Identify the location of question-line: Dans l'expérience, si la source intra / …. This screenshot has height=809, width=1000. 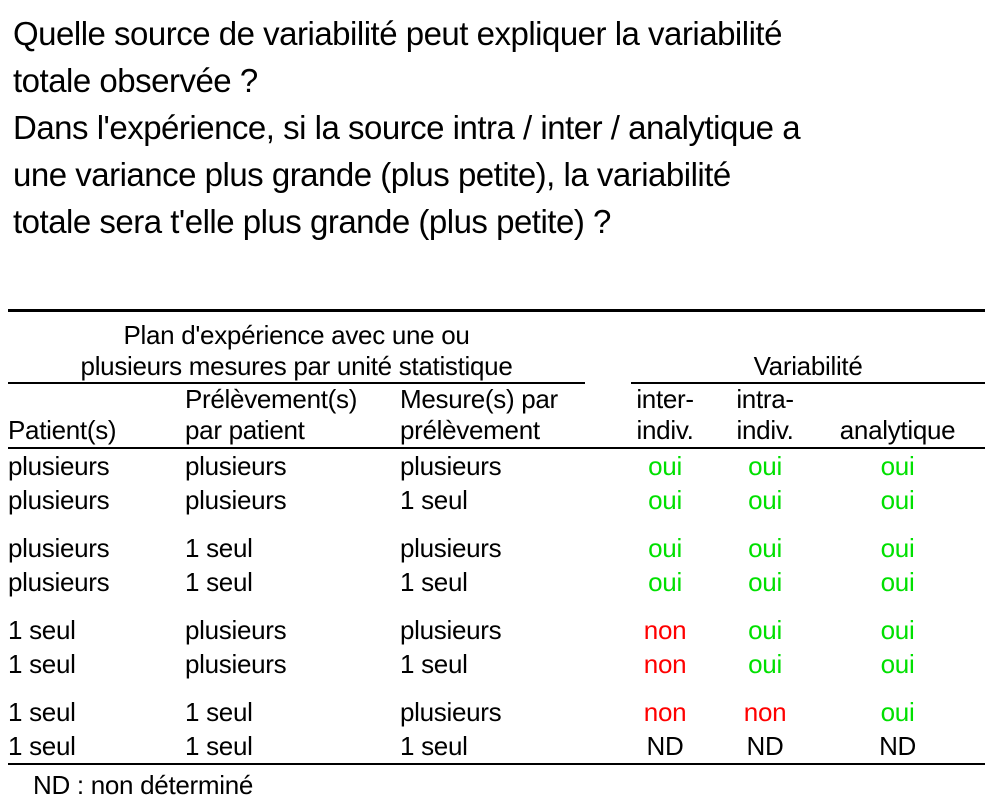
(407, 127).